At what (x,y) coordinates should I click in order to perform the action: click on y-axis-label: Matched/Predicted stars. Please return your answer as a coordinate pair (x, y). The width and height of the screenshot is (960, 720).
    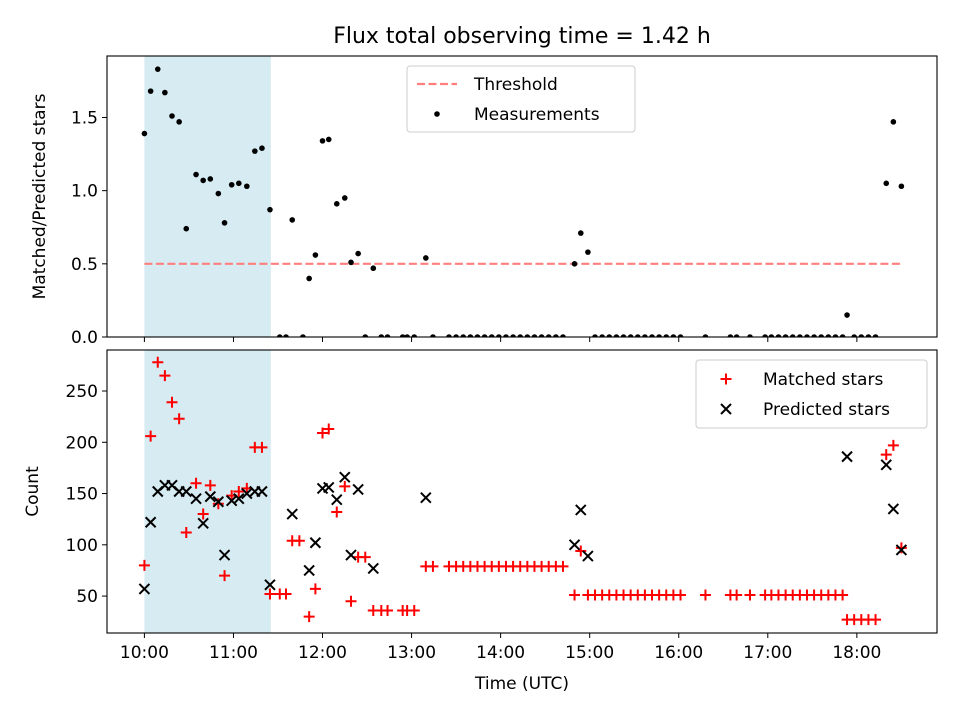
    Looking at the image, I should click on (40, 196).